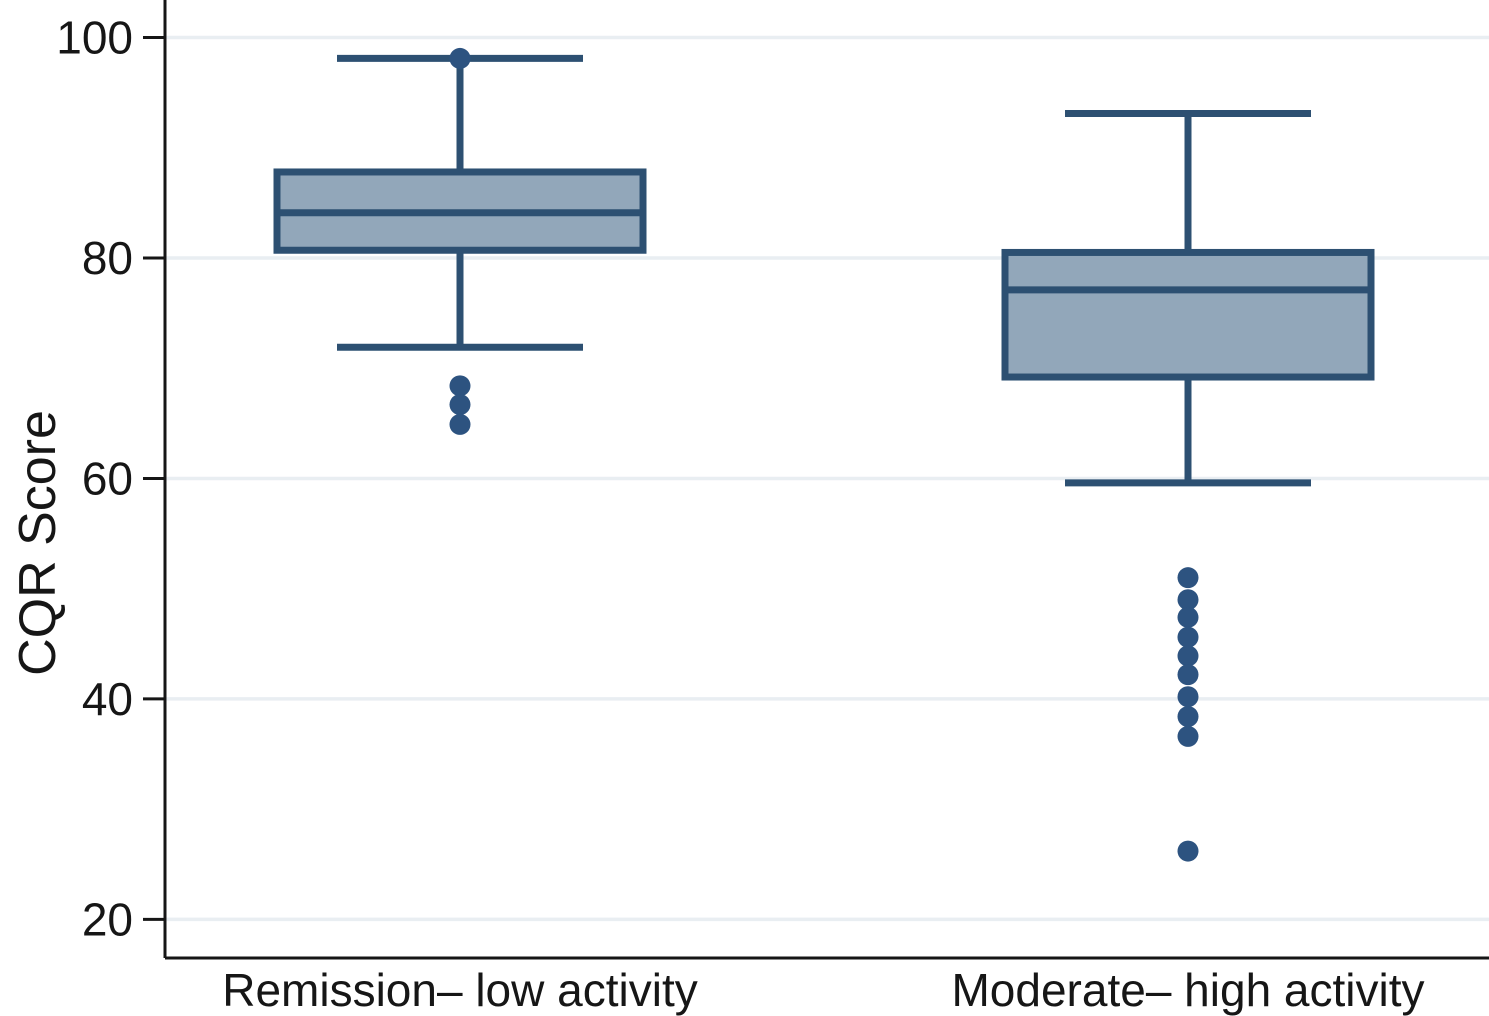 The width and height of the screenshot is (1489, 1016). What do you see at coordinates (107, 258) in the screenshot?
I see `y-tick-label-80: 80` at bounding box center [107, 258].